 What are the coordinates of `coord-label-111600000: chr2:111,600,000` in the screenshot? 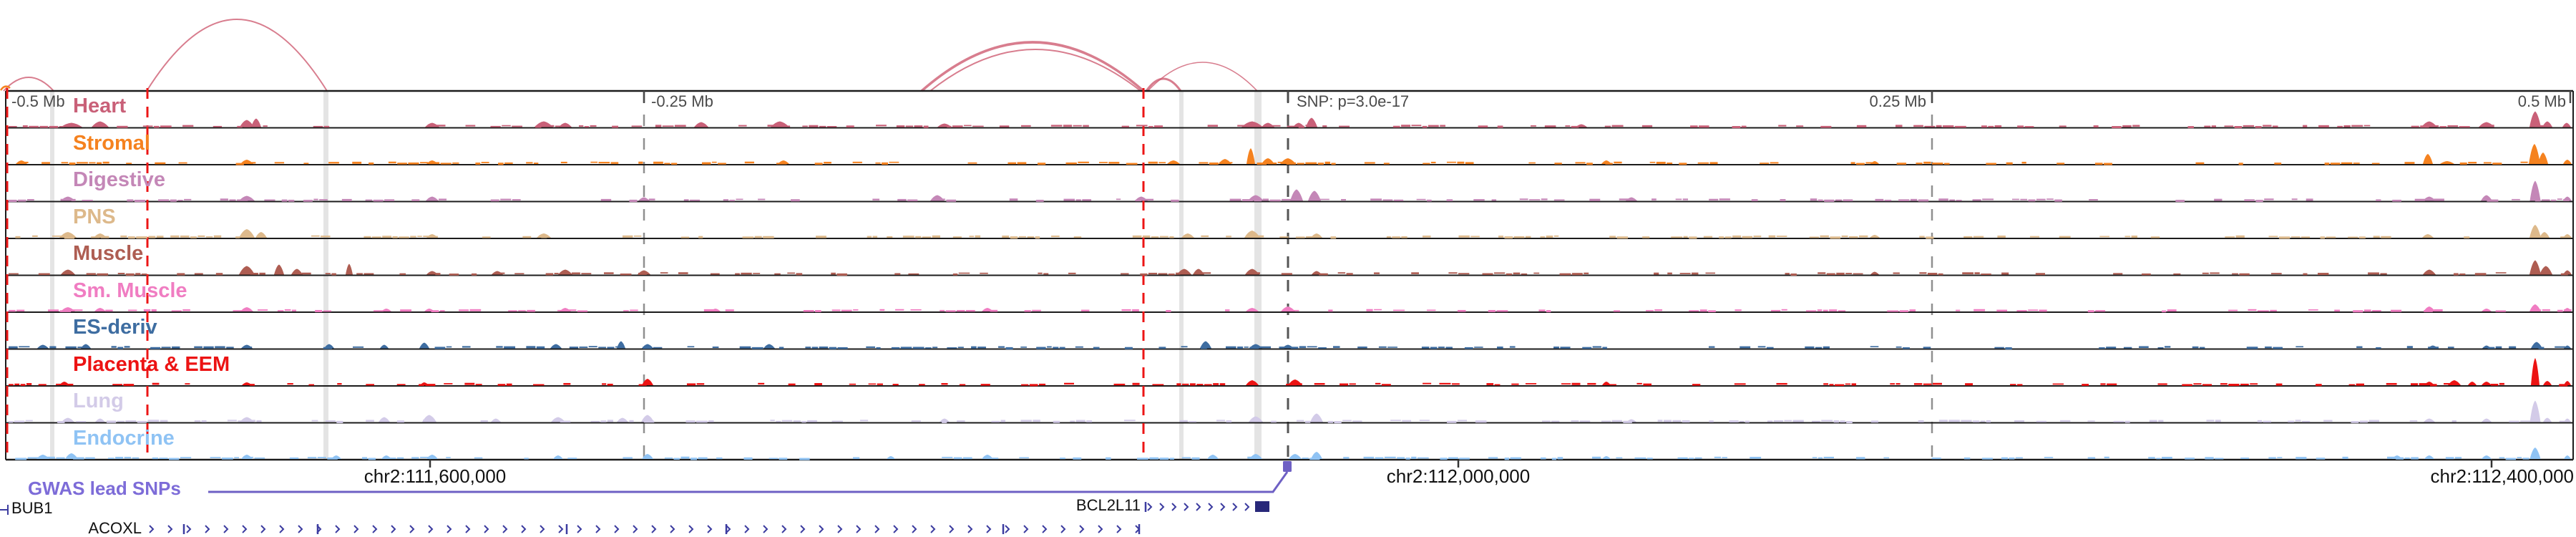 It's located at (435, 476).